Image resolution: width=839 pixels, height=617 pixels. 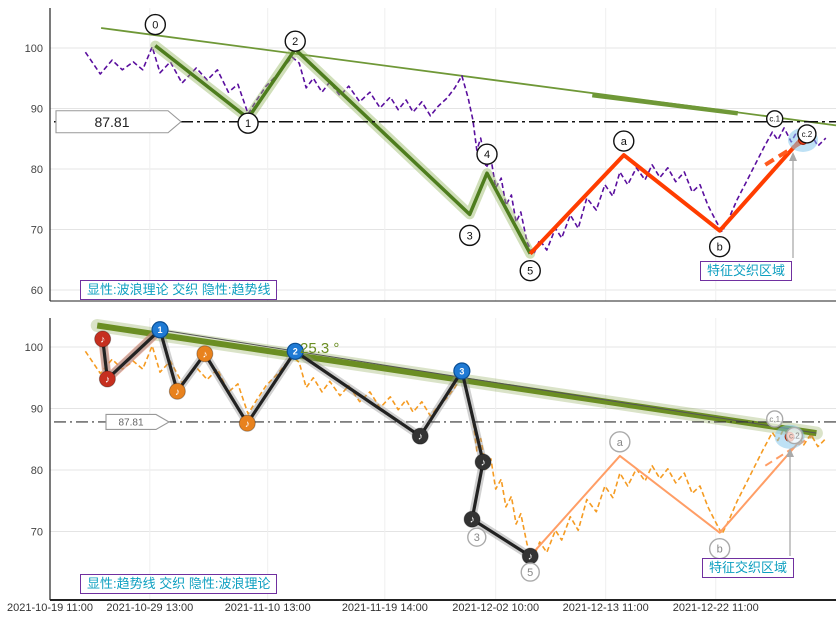 I want to click on pivot-number: 2, so click(x=295, y=352).